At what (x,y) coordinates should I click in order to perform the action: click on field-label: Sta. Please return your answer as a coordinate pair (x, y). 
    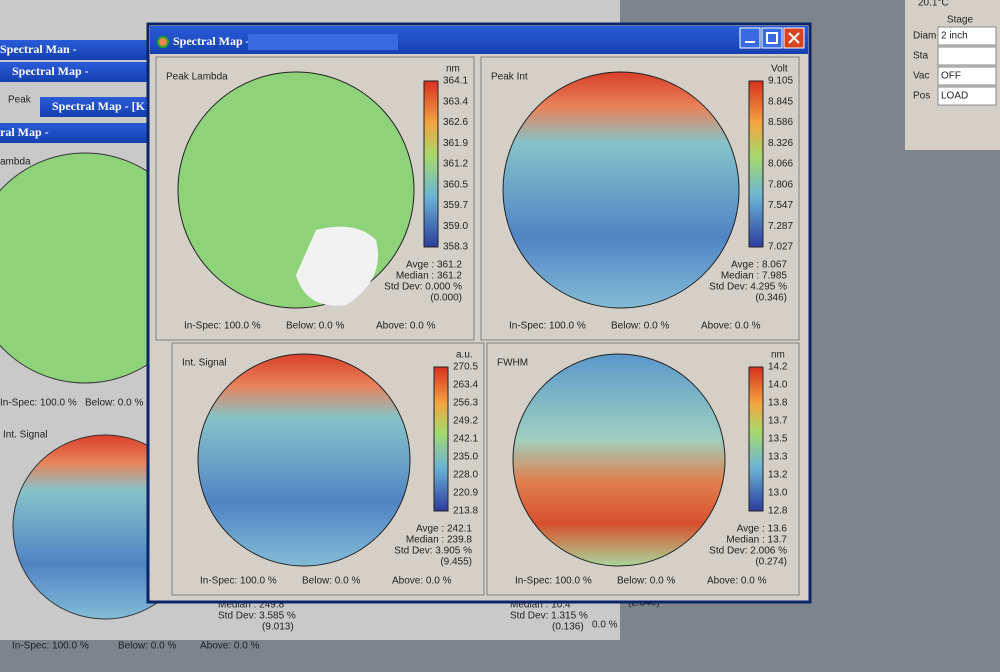
    Looking at the image, I should click on (920, 56).